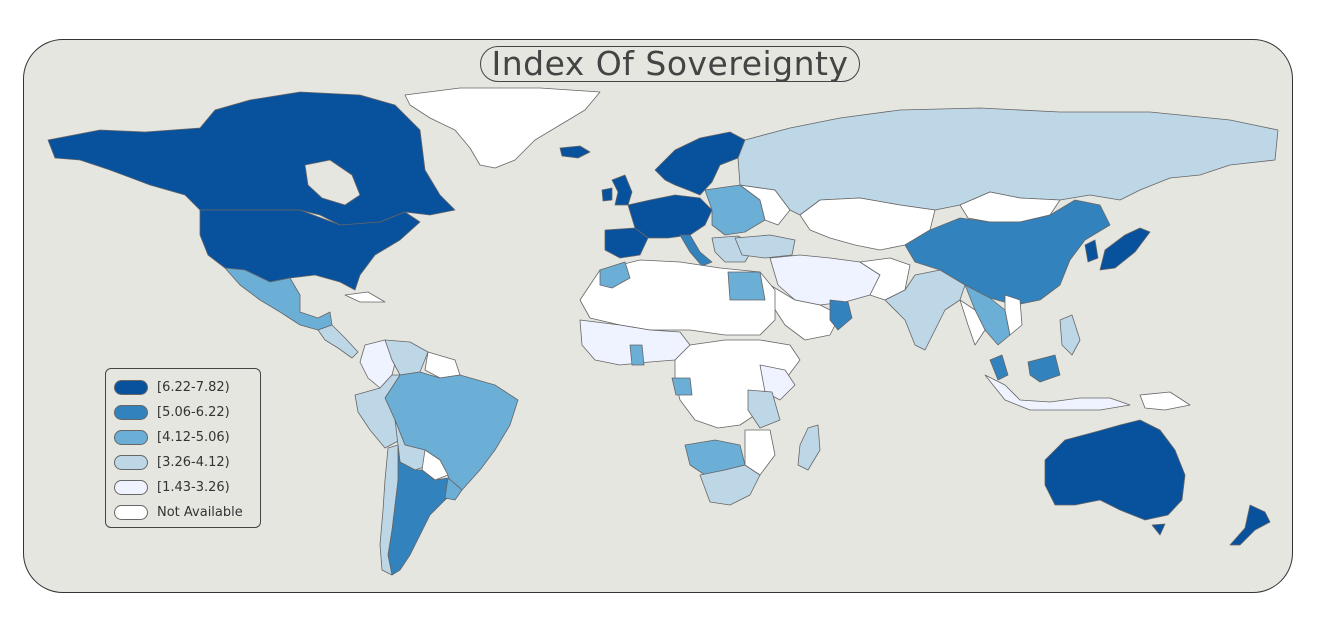 The height and width of the screenshot is (632, 1318). I want to click on legend-item: Not Available, so click(187, 512).